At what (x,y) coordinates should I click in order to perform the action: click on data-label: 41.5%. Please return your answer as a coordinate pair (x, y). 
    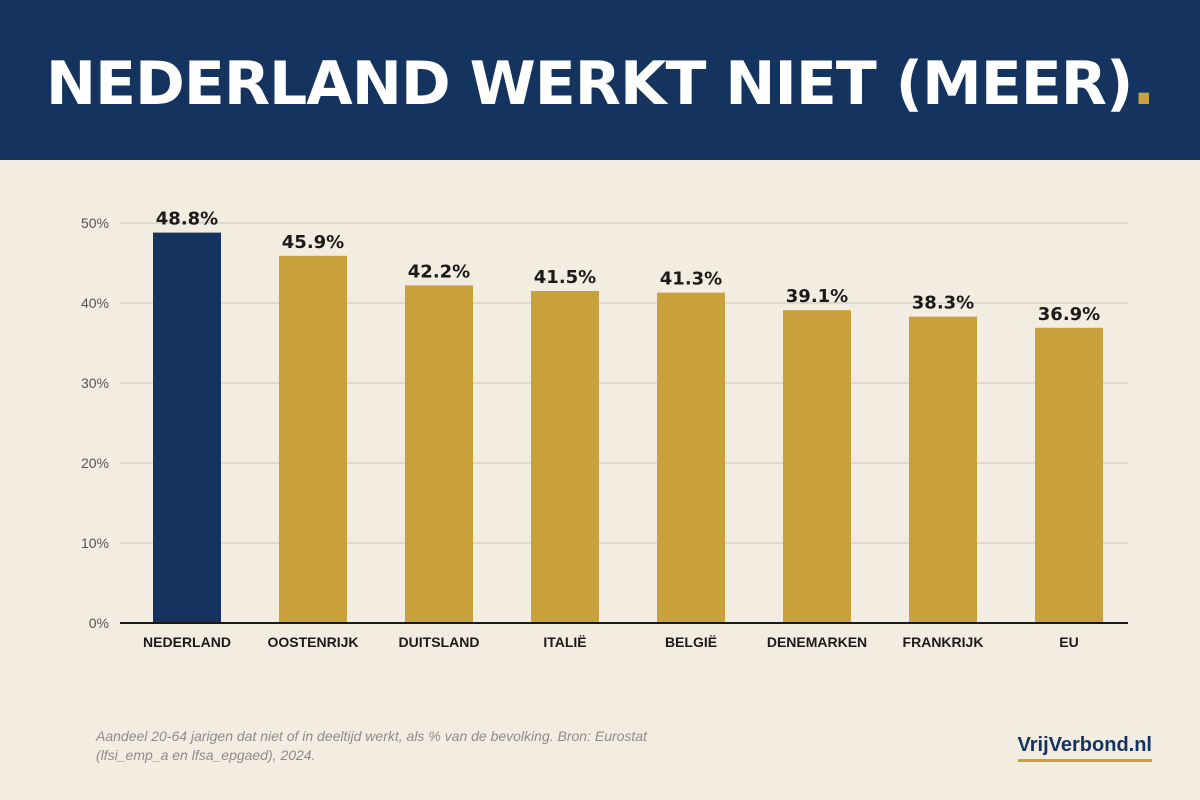
    Looking at the image, I should click on (565, 277).